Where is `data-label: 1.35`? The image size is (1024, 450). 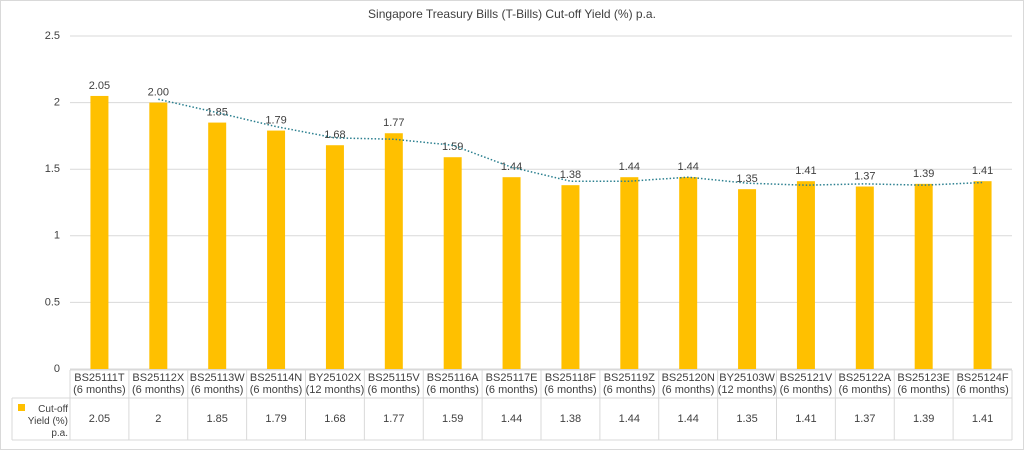 data-label: 1.35 is located at coordinates (746, 179).